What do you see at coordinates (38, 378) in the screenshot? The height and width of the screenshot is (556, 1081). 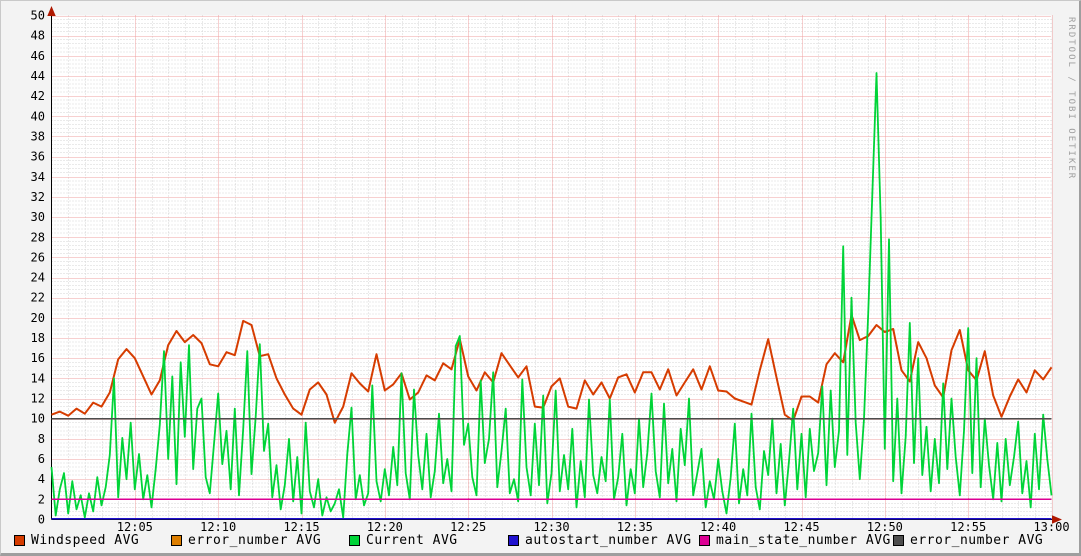 I see `y-tick-label: 14` at bounding box center [38, 378].